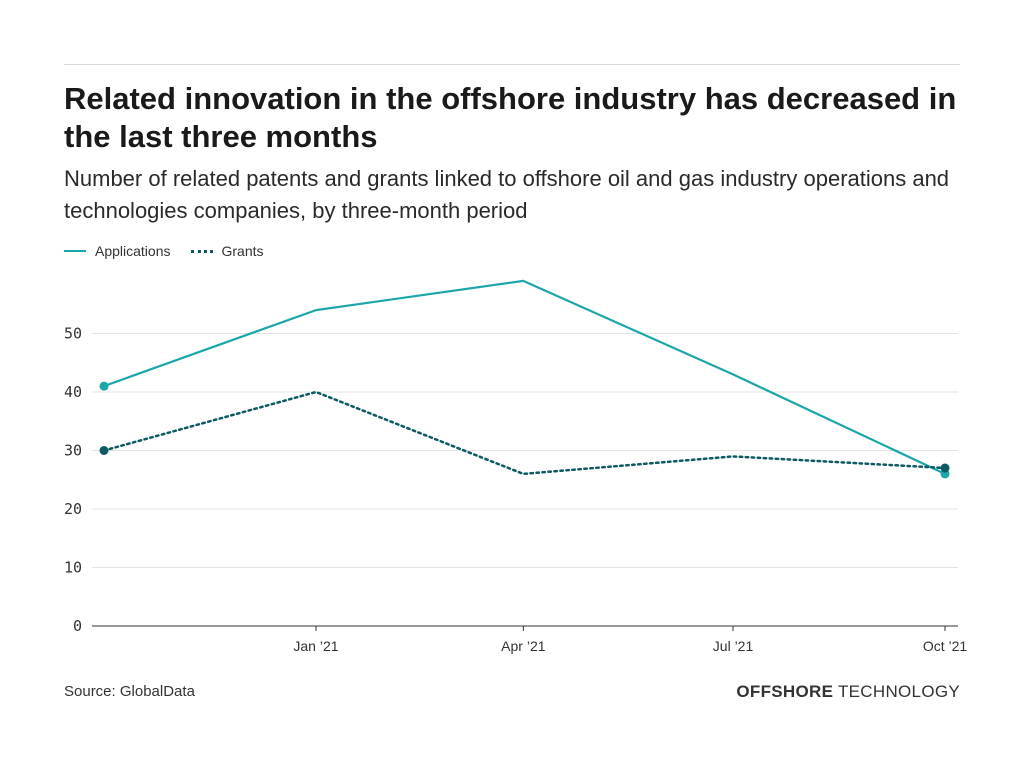  Describe the element at coordinates (896, 691) in the screenshot. I see `brand-logo-light: TECHNOLOGY` at that location.